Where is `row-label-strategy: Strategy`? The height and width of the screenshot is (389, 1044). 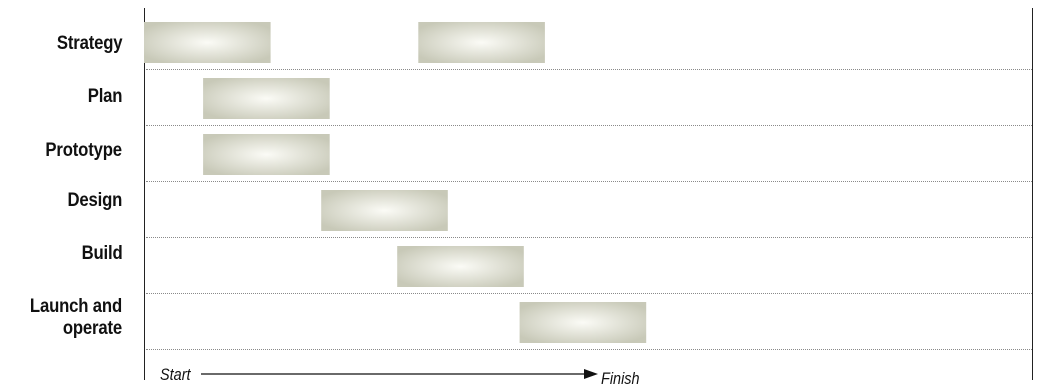
row-label-strategy: Strategy is located at coordinates (89, 43).